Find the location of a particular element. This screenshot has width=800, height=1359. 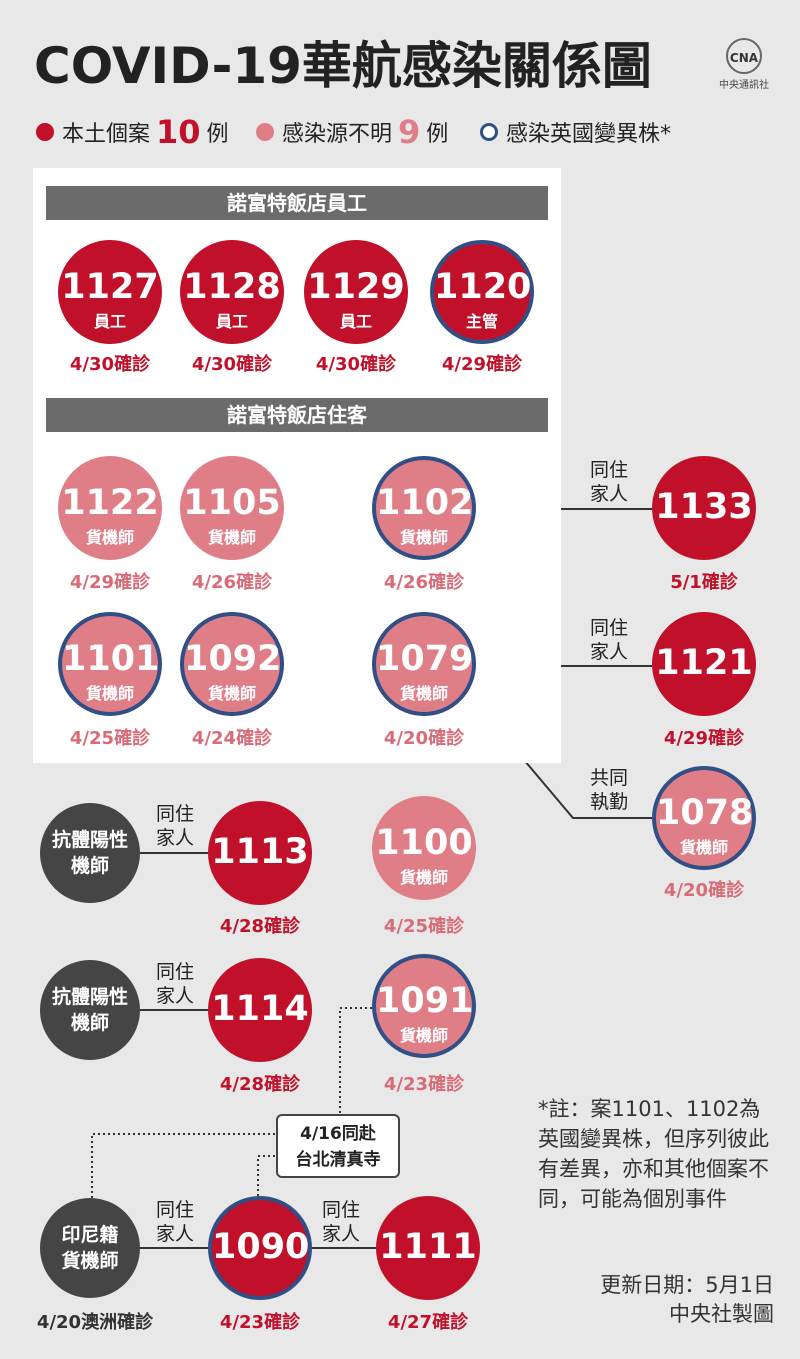

case-1100-node: 1100 貨機師 is located at coordinates (424, 848).